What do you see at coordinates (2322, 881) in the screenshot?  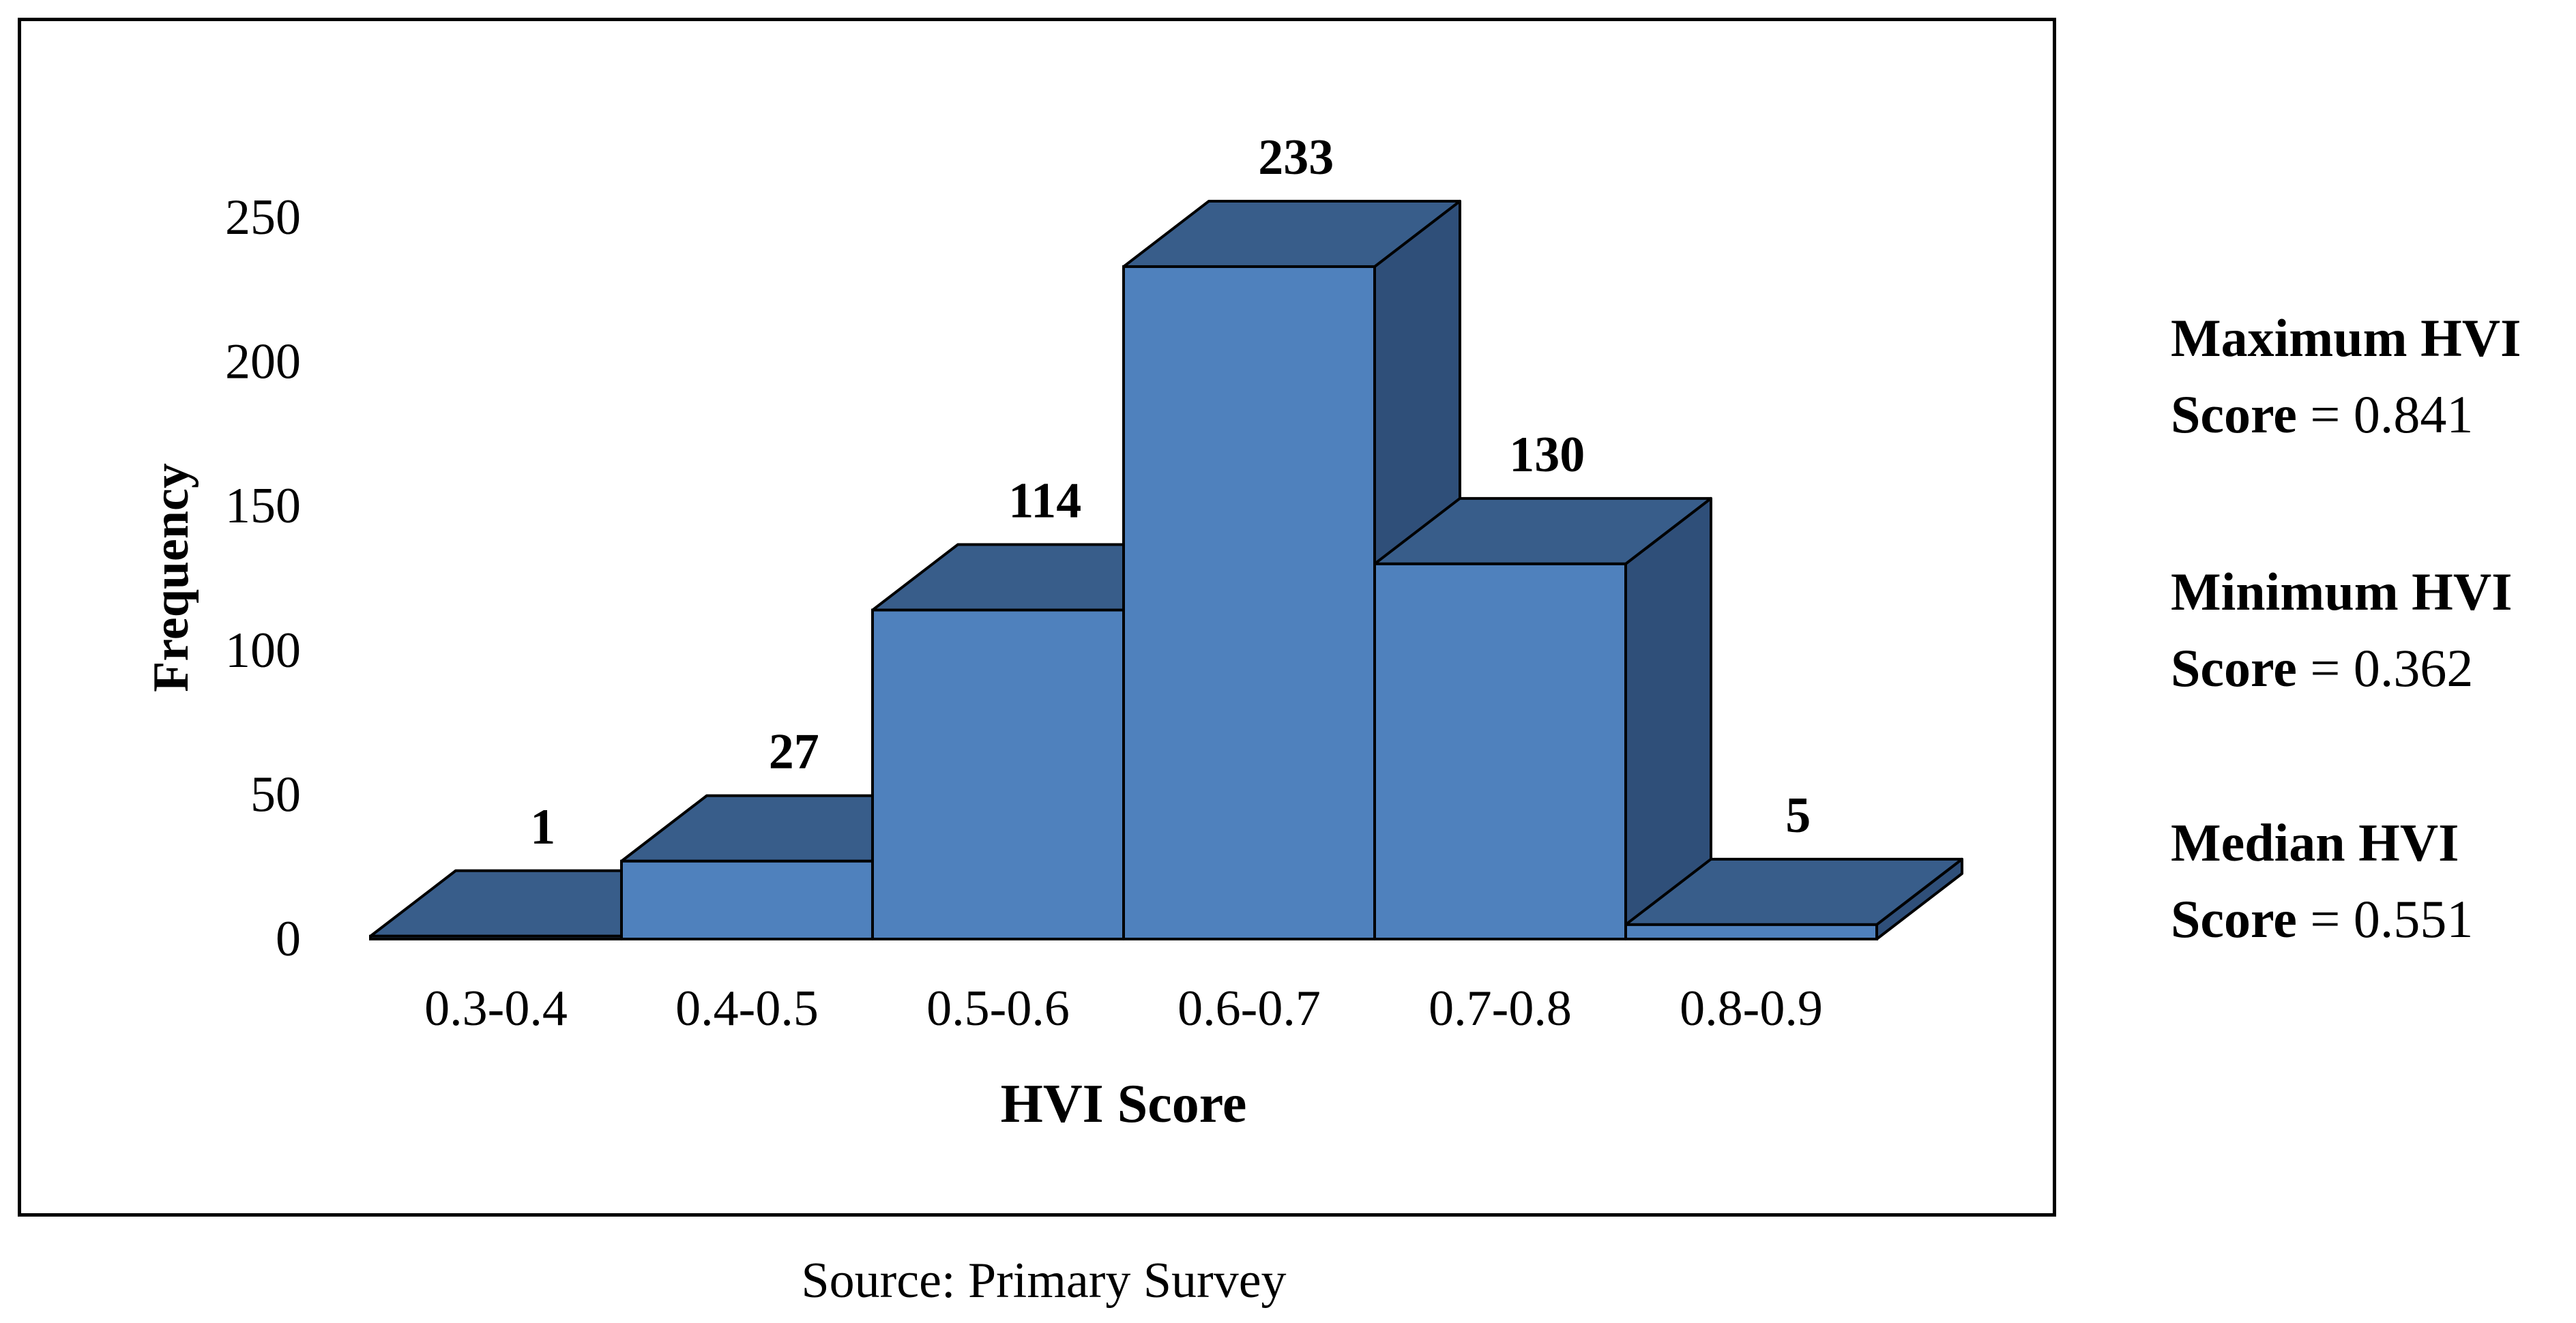 I see `median-hvi-stat: Median HVI Score = 0.551` at bounding box center [2322, 881].